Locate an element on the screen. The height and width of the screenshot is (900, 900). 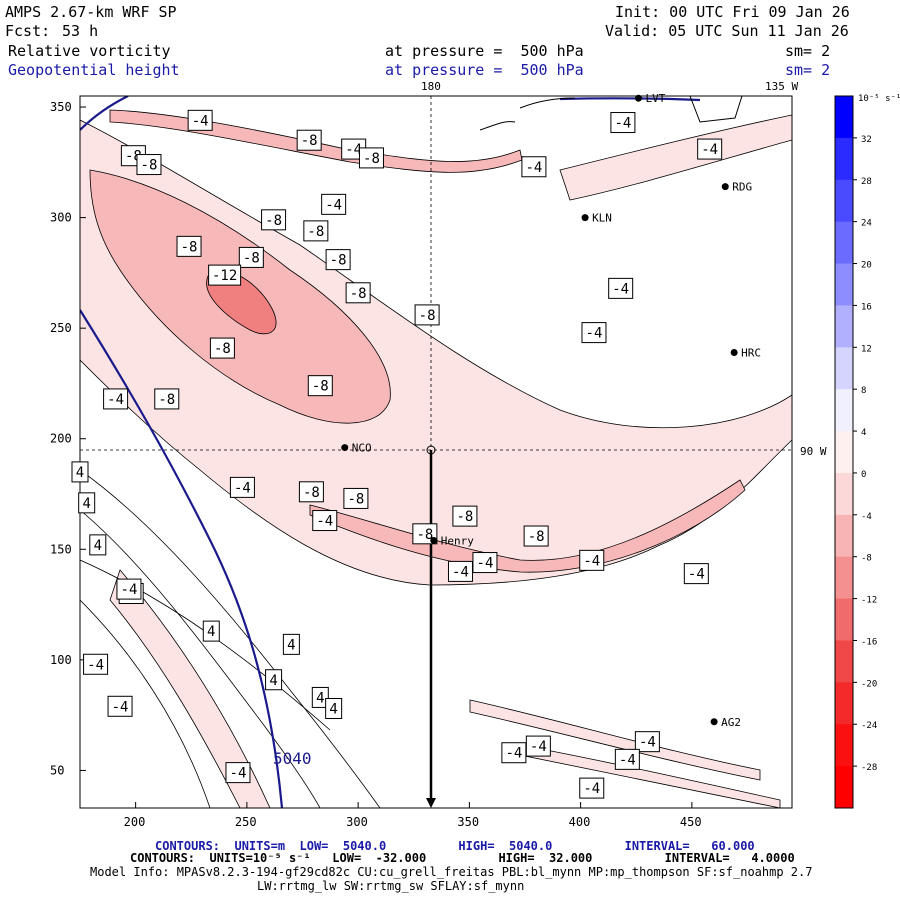
x-axis: 200 250 300 350 400 450 is located at coordinates (413, 815).